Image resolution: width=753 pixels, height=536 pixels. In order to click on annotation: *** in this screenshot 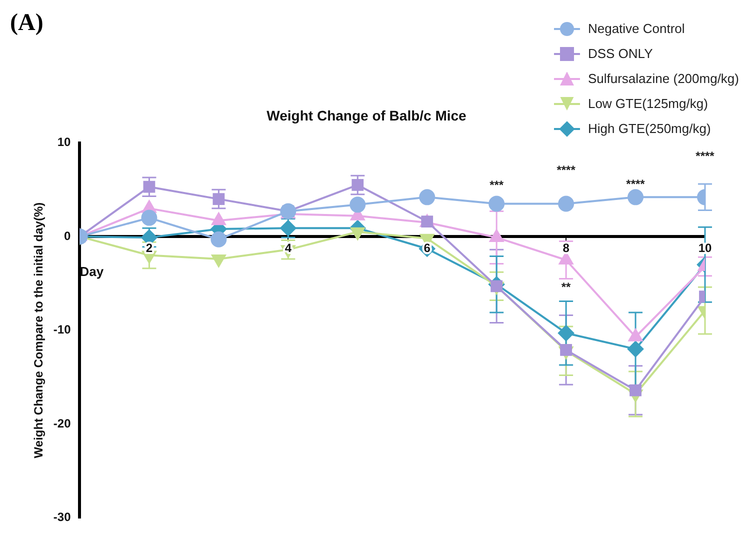, I will do `click(497, 185)`.